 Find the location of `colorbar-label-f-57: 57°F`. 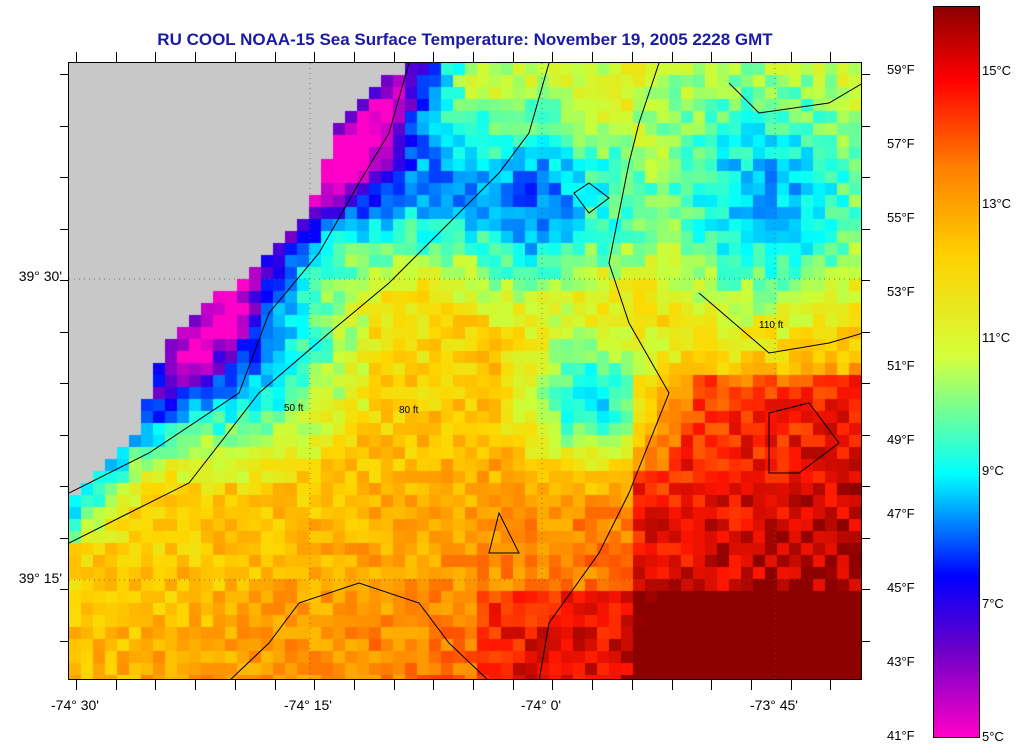

colorbar-label-f-57: 57°F is located at coordinates (901, 143).